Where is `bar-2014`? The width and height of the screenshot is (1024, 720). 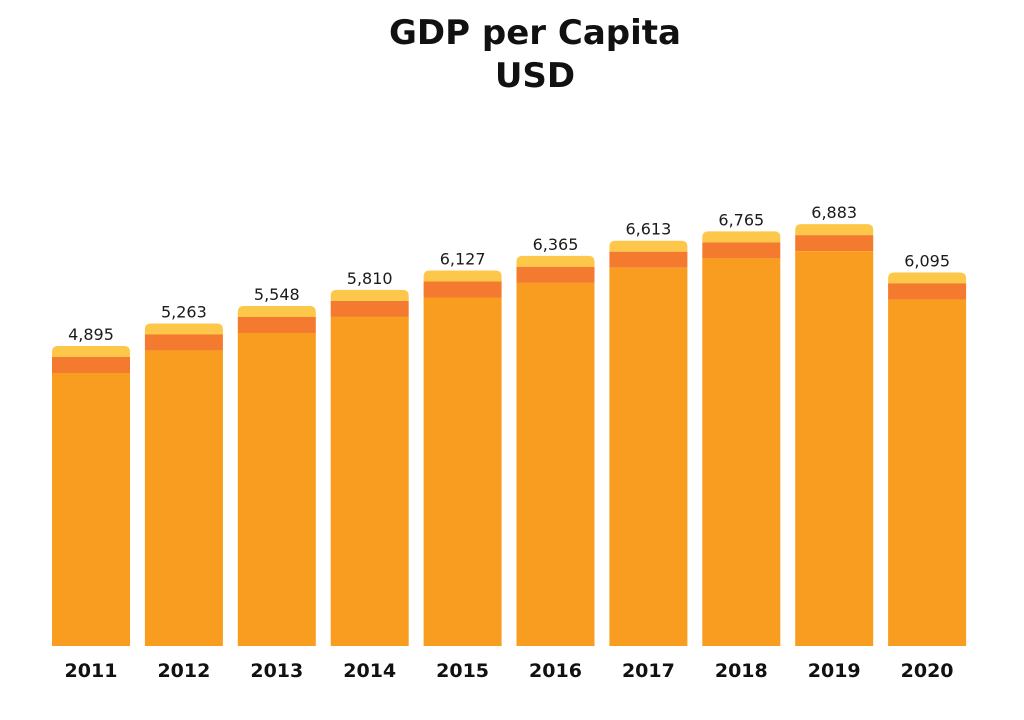 bar-2014 is located at coordinates (369, 467).